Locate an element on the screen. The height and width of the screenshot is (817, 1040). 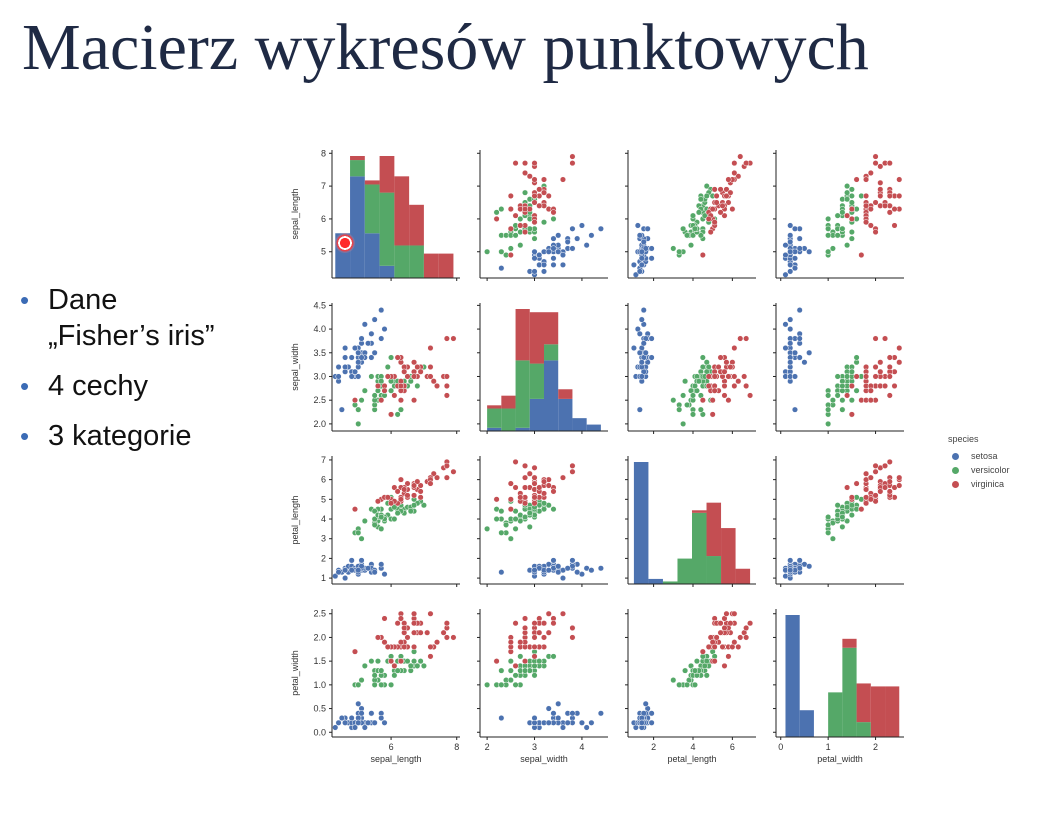
bullet-text: 3 kategorie is located at coordinates (120, 436).